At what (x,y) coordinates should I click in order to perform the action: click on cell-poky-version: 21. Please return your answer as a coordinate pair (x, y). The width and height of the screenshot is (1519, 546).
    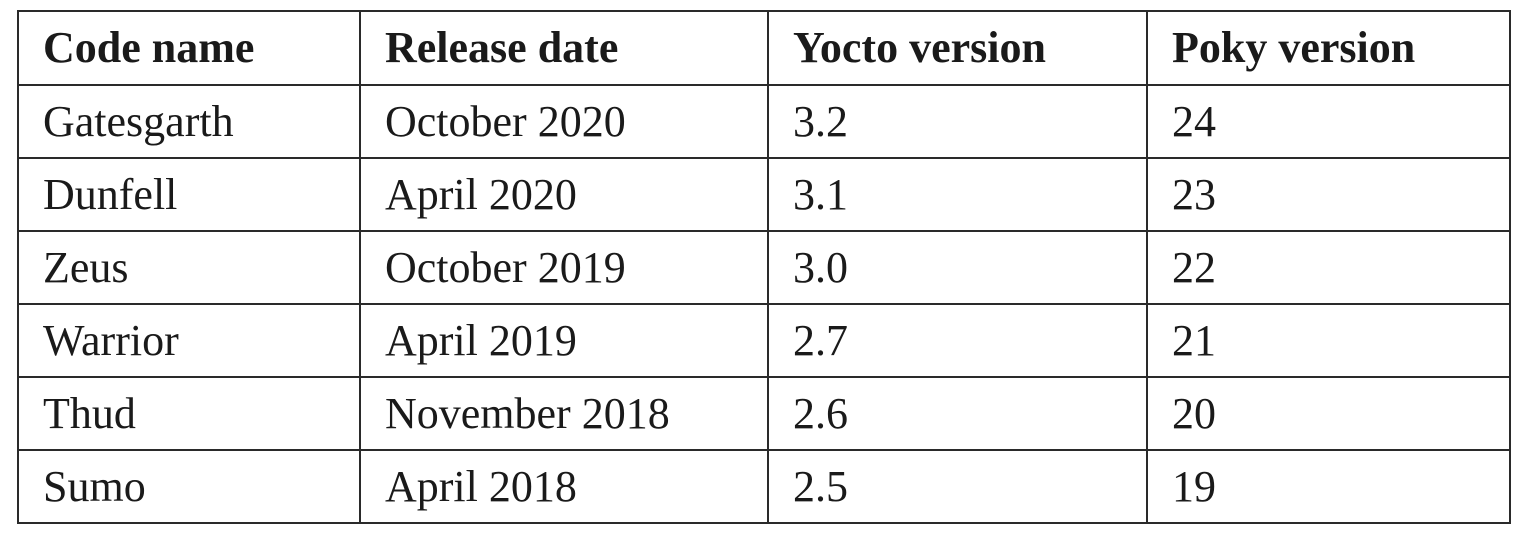
    Looking at the image, I should click on (1328, 340).